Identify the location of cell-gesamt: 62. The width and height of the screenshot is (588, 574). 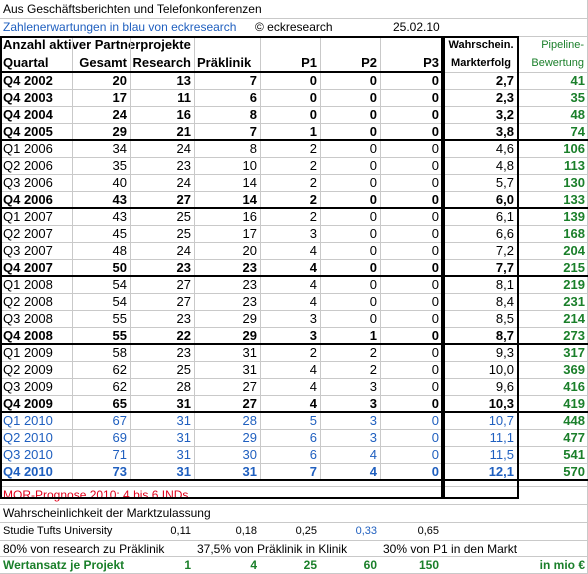
(119, 386).